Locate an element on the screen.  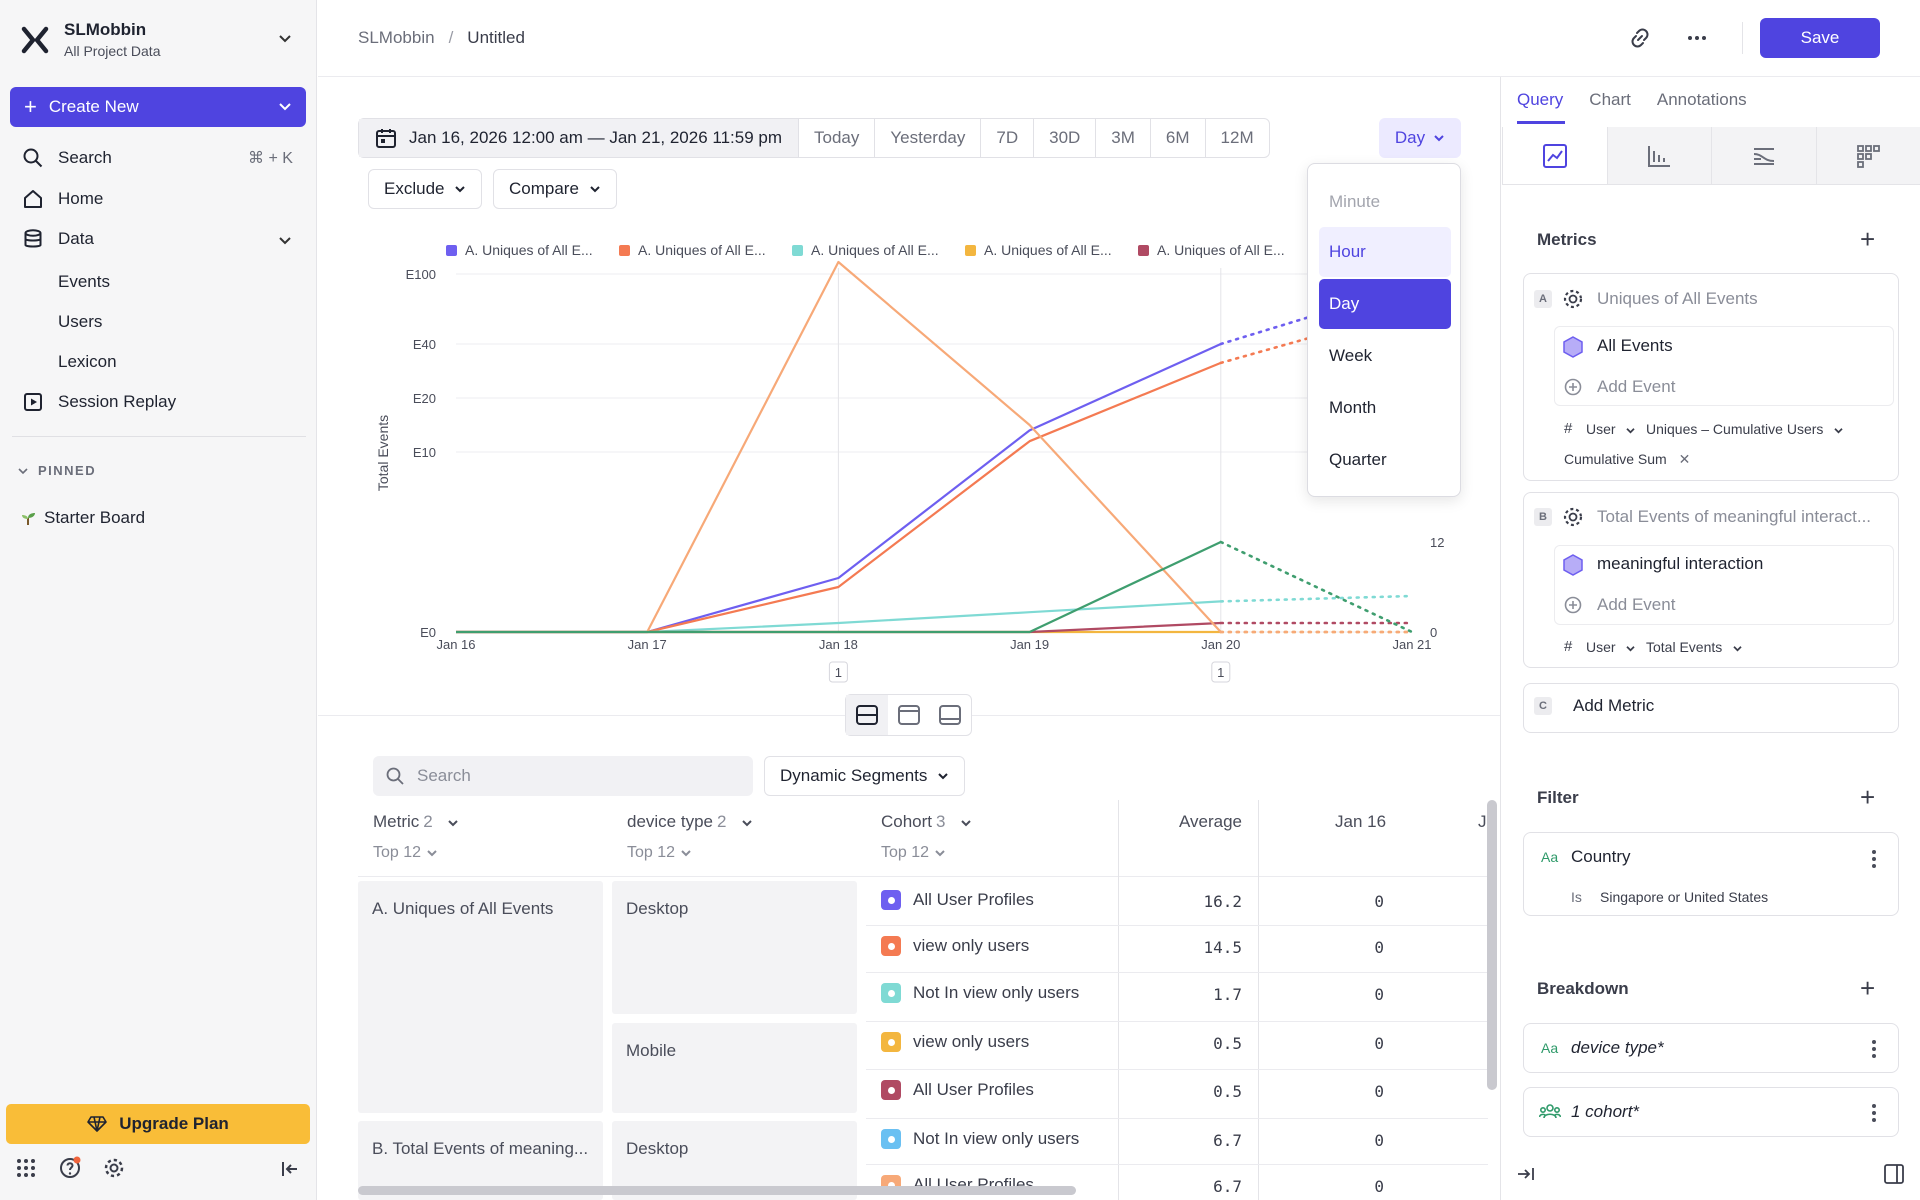
column-header-cohort: Cohort 3 is located at coordinates (926, 822).